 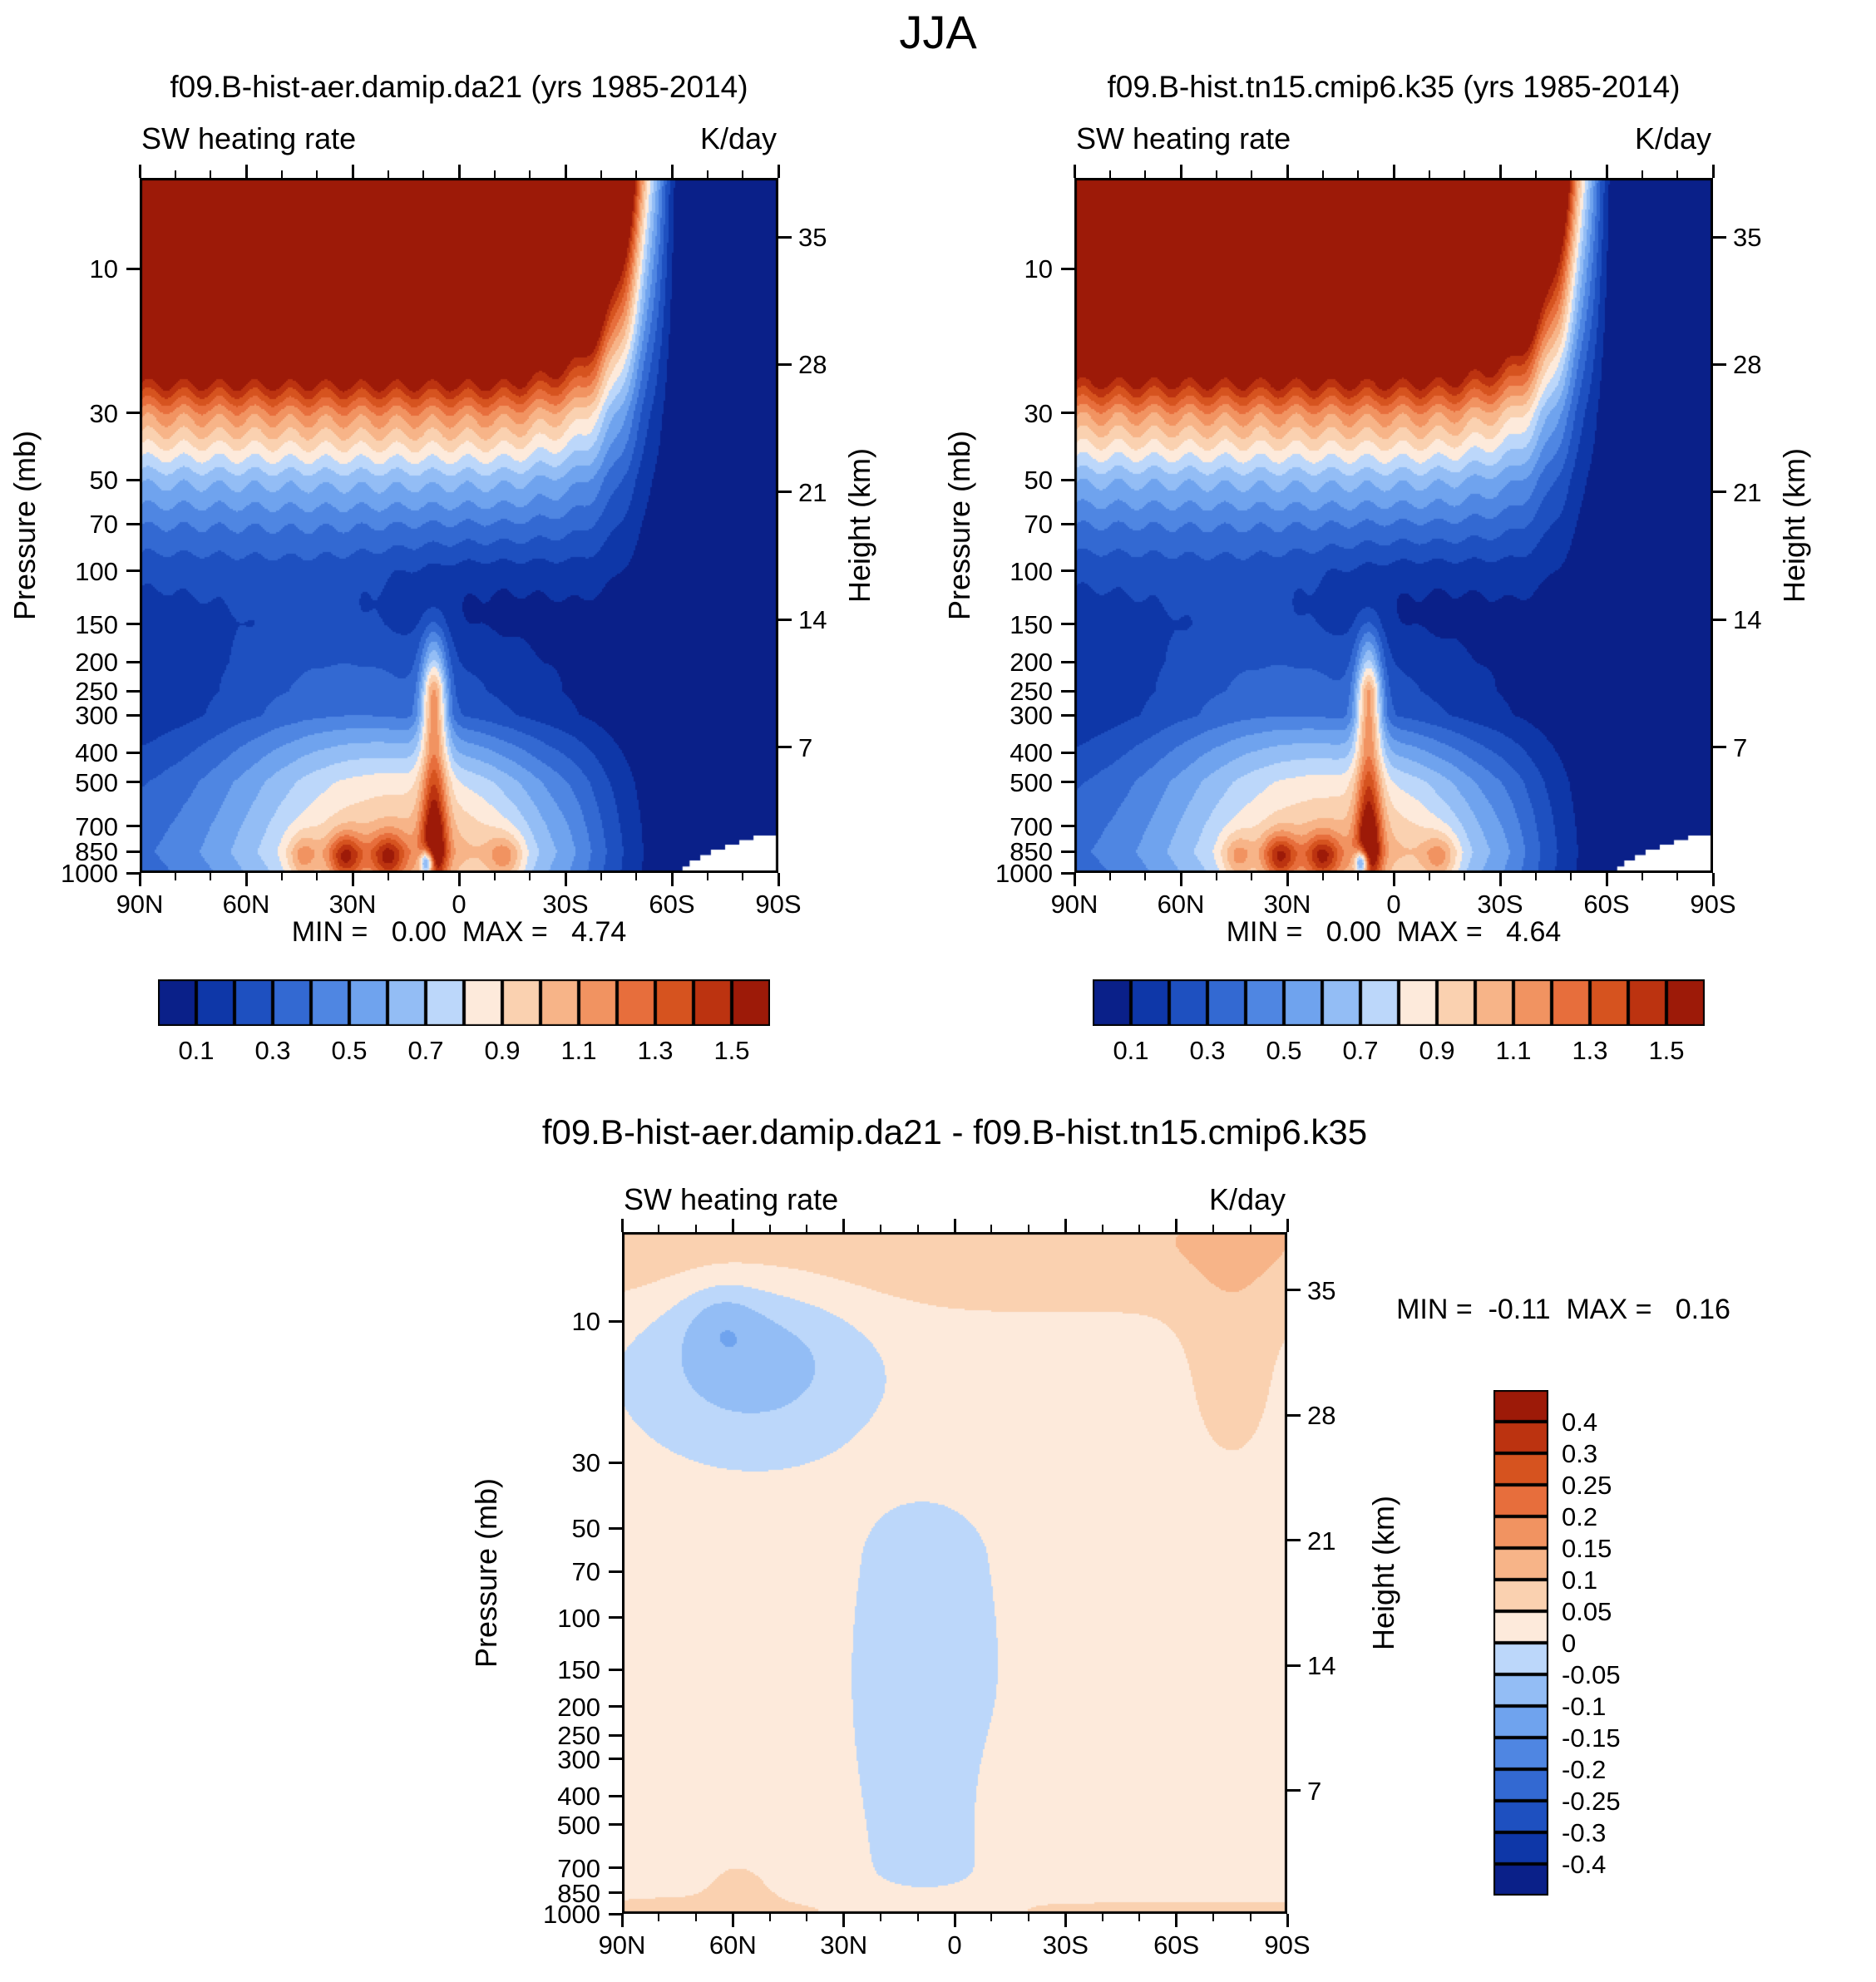 I want to click on lat-tick-label: 90N, so click(x=140, y=904).